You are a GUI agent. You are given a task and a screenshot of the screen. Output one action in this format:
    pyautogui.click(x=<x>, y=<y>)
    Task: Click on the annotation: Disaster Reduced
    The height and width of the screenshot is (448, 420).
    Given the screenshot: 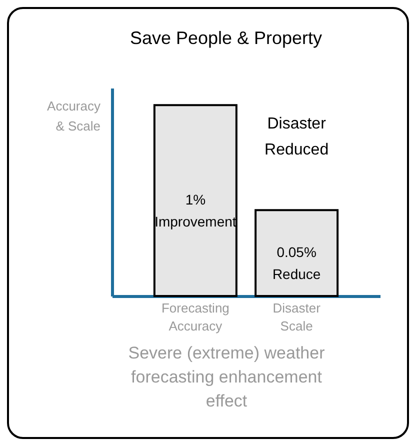 What is the action you would take?
    pyautogui.click(x=296, y=136)
    